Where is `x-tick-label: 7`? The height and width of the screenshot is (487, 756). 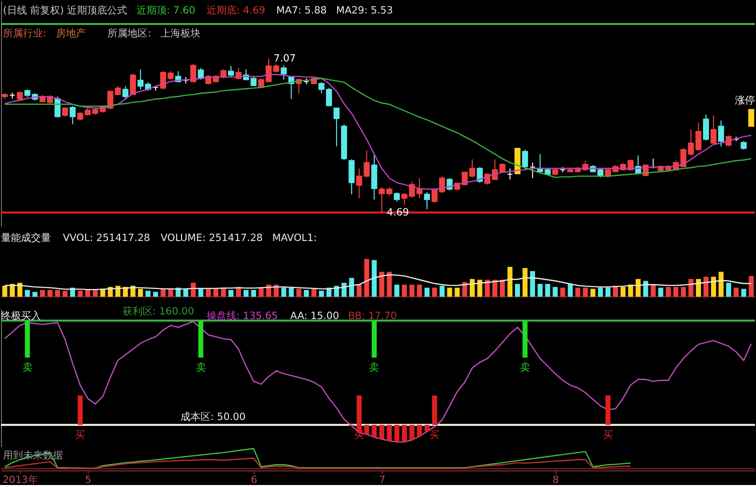 x-tick-label: 7 is located at coordinates (382, 480).